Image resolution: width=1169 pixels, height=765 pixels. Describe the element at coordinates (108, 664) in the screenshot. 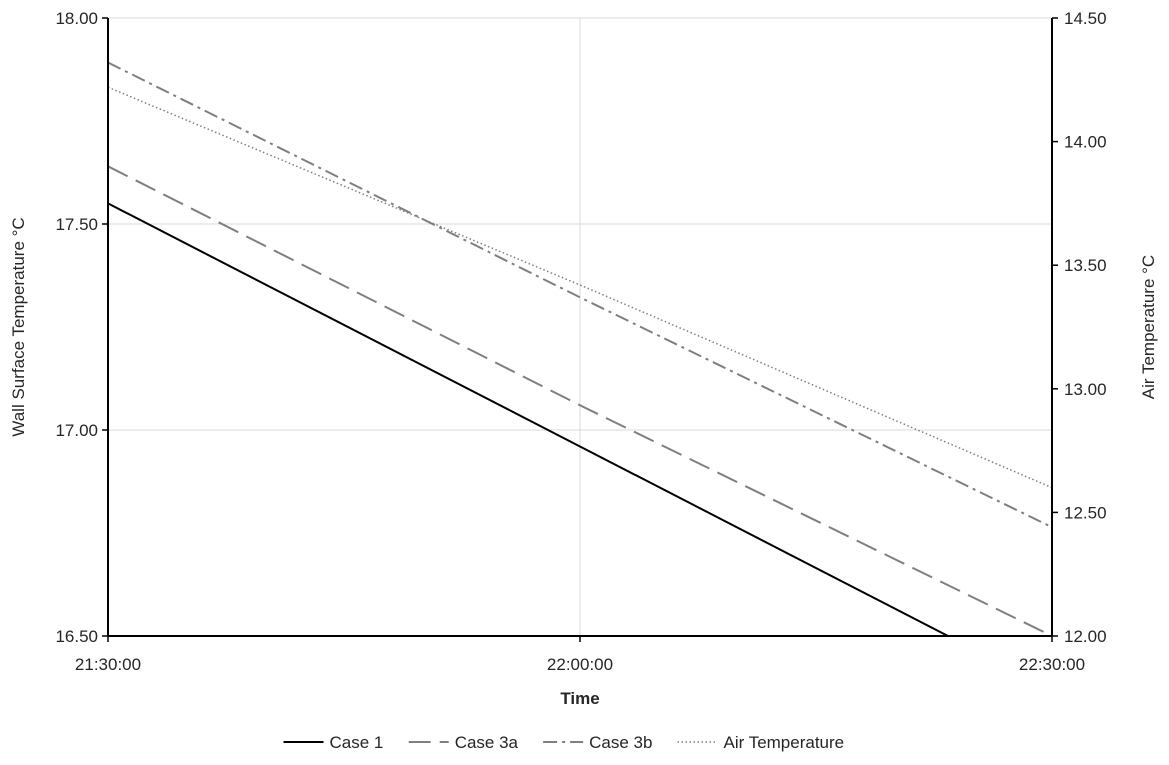

I see `x-tick-label: 21:30:00` at that location.